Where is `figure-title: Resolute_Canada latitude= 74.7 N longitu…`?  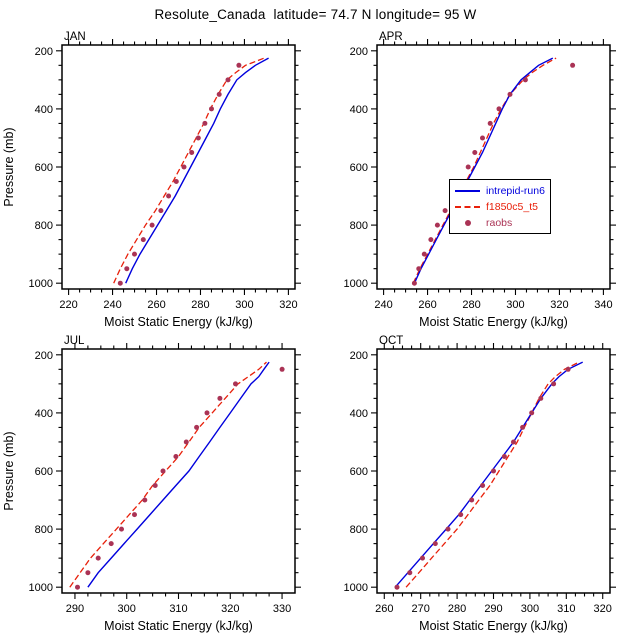 figure-title: Resolute_Canada latitude= 74.7 N longitu… is located at coordinates (315, 14).